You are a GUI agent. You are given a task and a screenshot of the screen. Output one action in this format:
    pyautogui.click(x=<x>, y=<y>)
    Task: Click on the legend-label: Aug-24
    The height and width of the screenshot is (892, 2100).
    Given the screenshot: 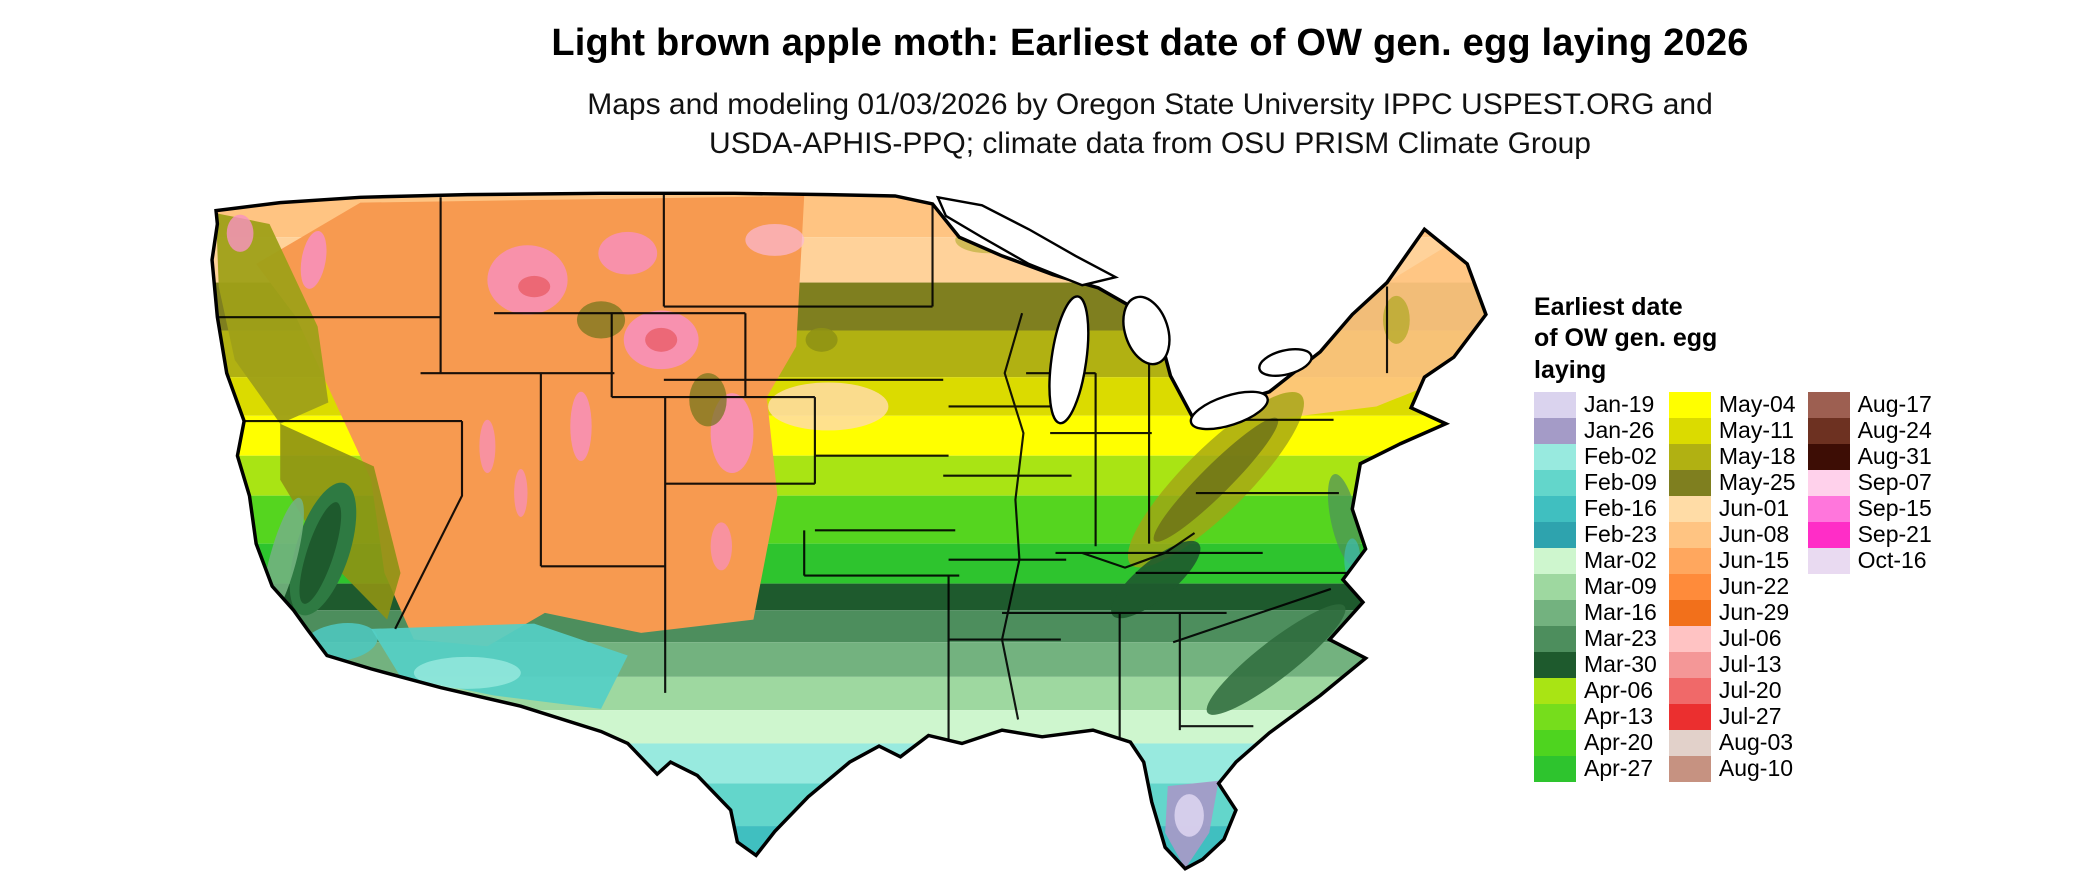 What is the action you would take?
    pyautogui.click(x=1894, y=430)
    